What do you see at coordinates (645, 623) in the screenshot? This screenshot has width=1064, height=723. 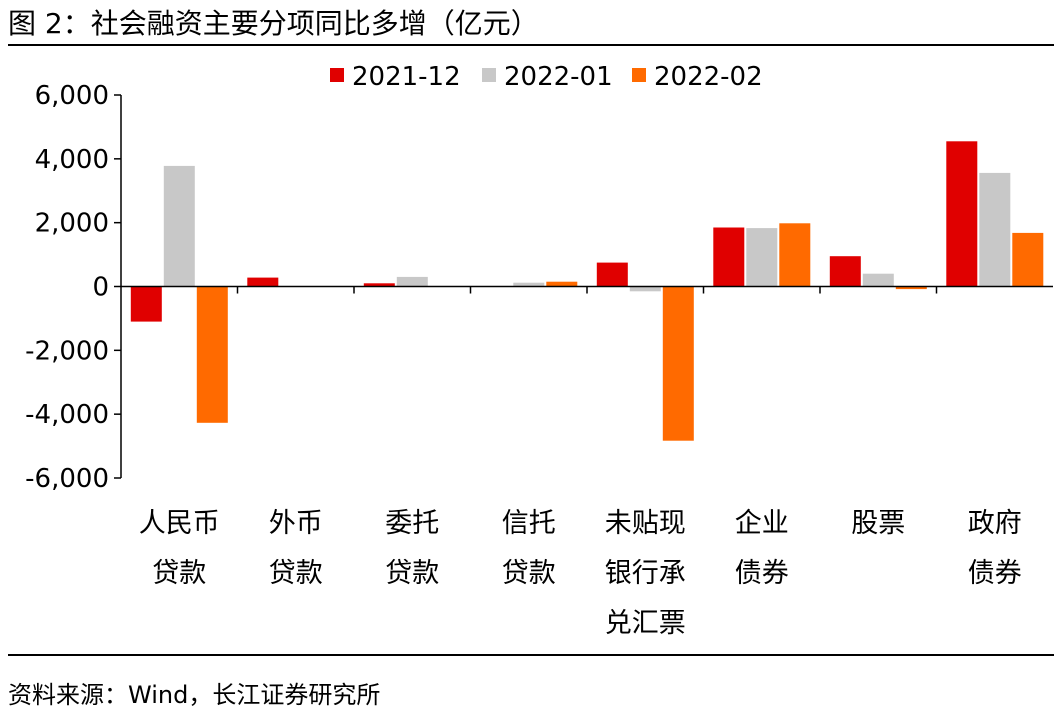 I see `category-label: 兑汇票` at bounding box center [645, 623].